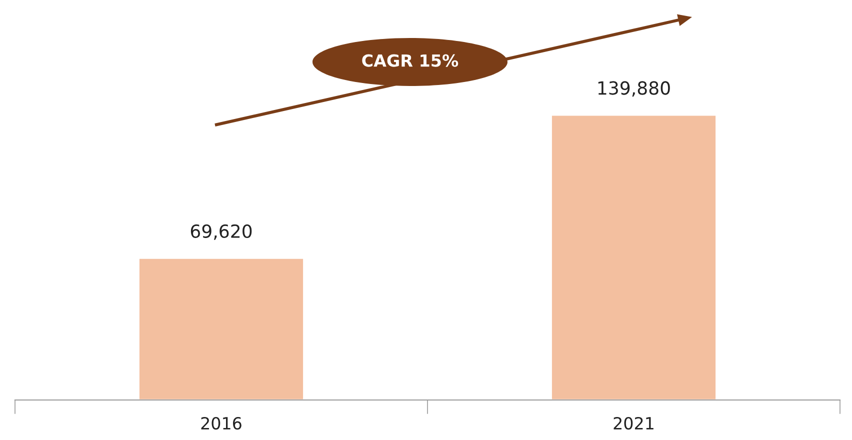 The image size is (852, 440). I want to click on x-tick-label: 2016, so click(221, 423).